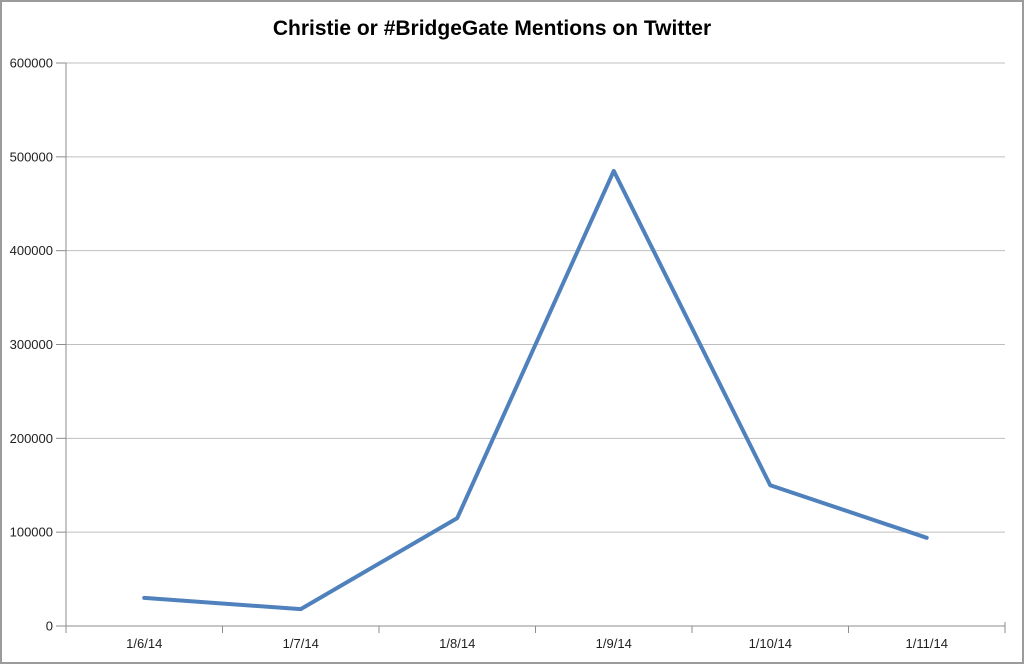 The image size is (1024, 664). Describe the element at coordinates (31, 438) in the screenshot. I see `y-axis-tick-label: 200000` at that location.